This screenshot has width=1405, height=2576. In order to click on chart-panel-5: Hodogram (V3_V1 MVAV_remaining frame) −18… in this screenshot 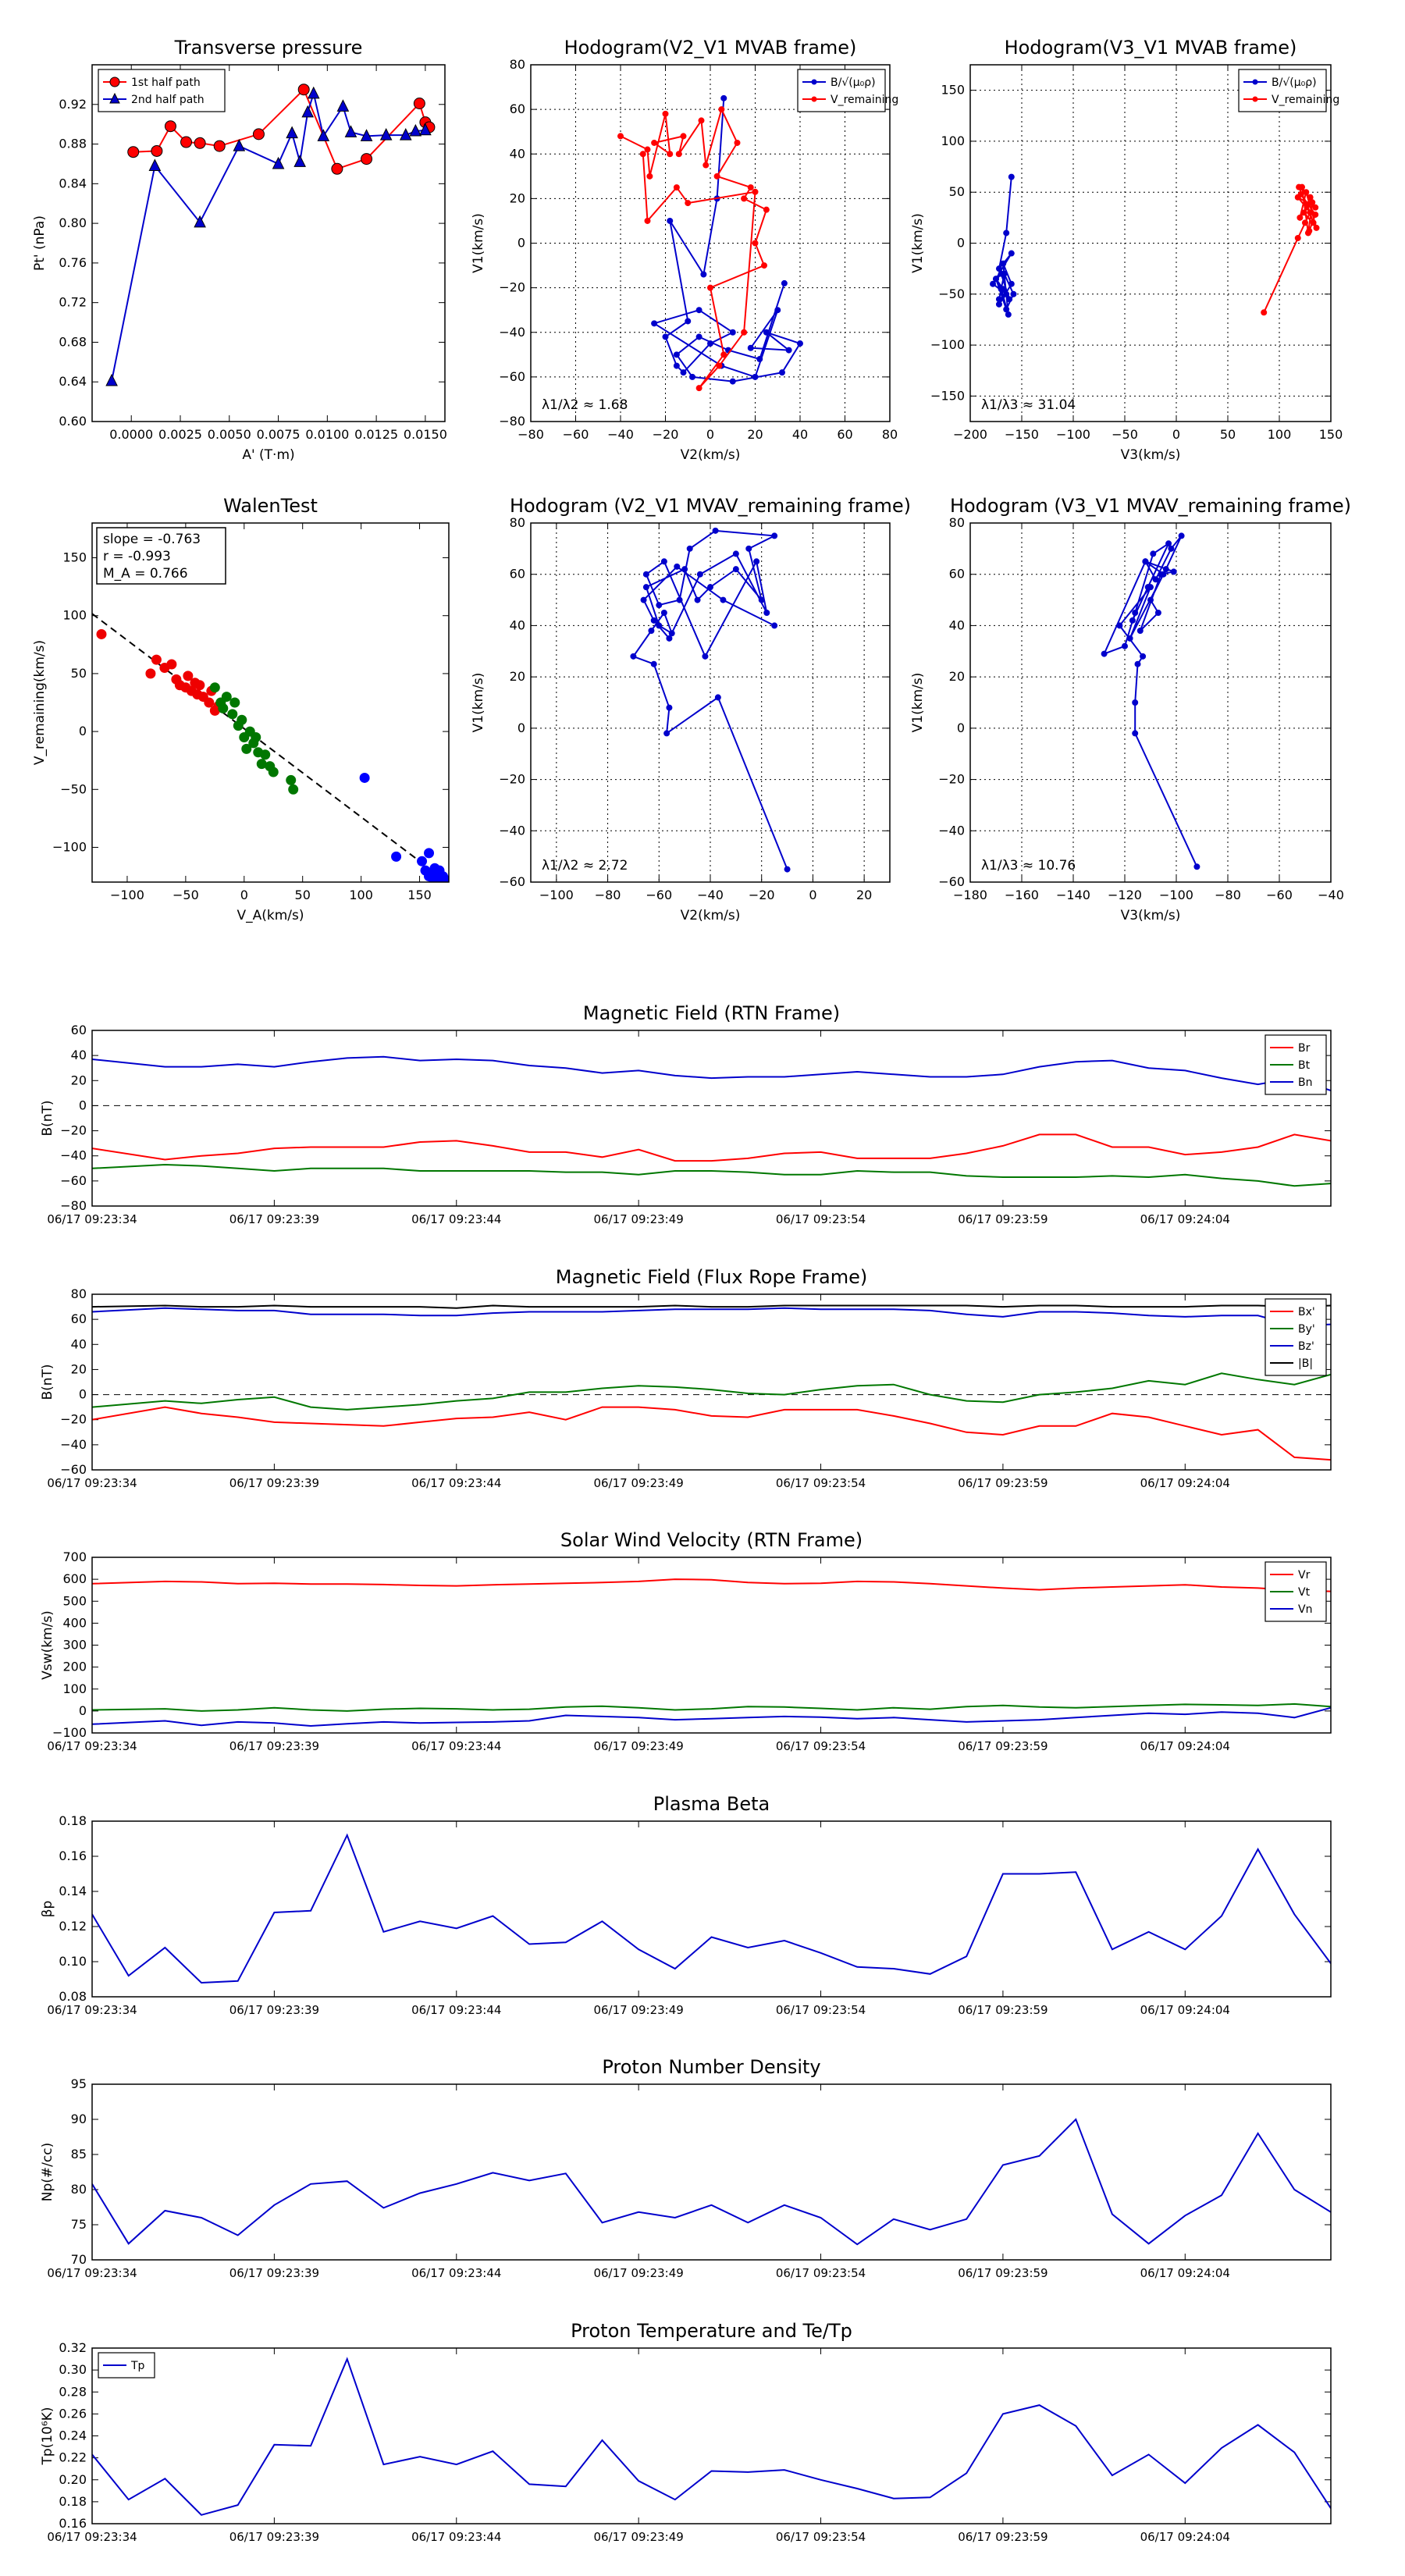, I will do `click(1131, 709)`.